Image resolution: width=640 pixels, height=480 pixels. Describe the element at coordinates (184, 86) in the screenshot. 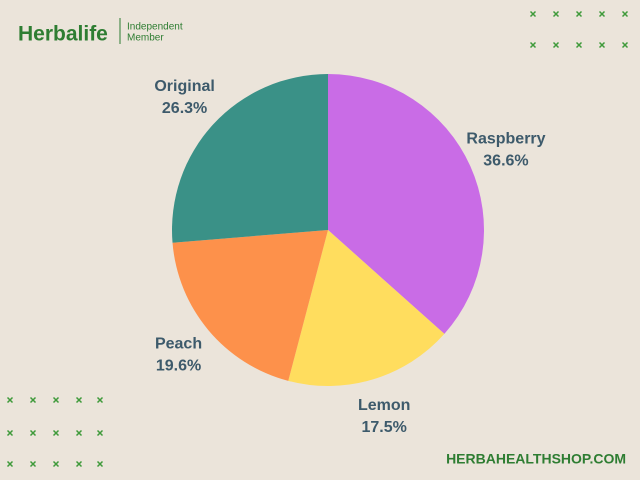

I see `slice-label: Original` at that location.